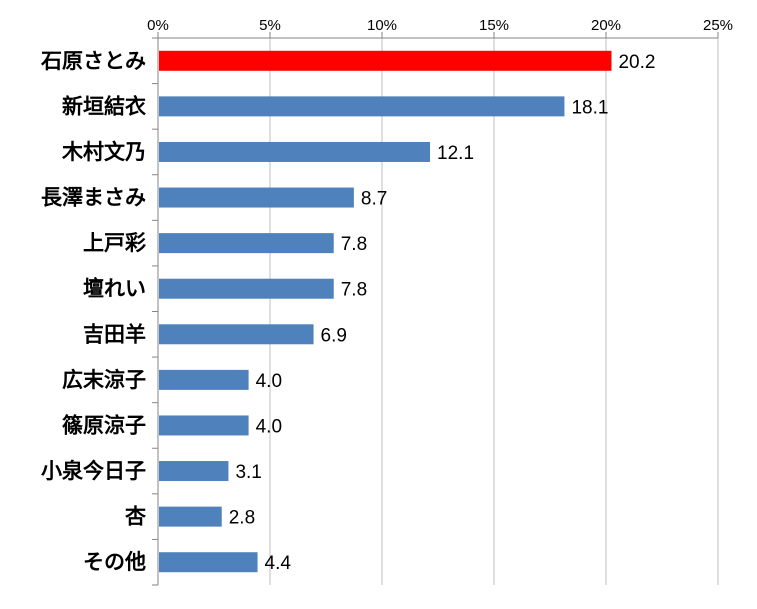  I want to click on data-label: 12.1, so click(455, 153).